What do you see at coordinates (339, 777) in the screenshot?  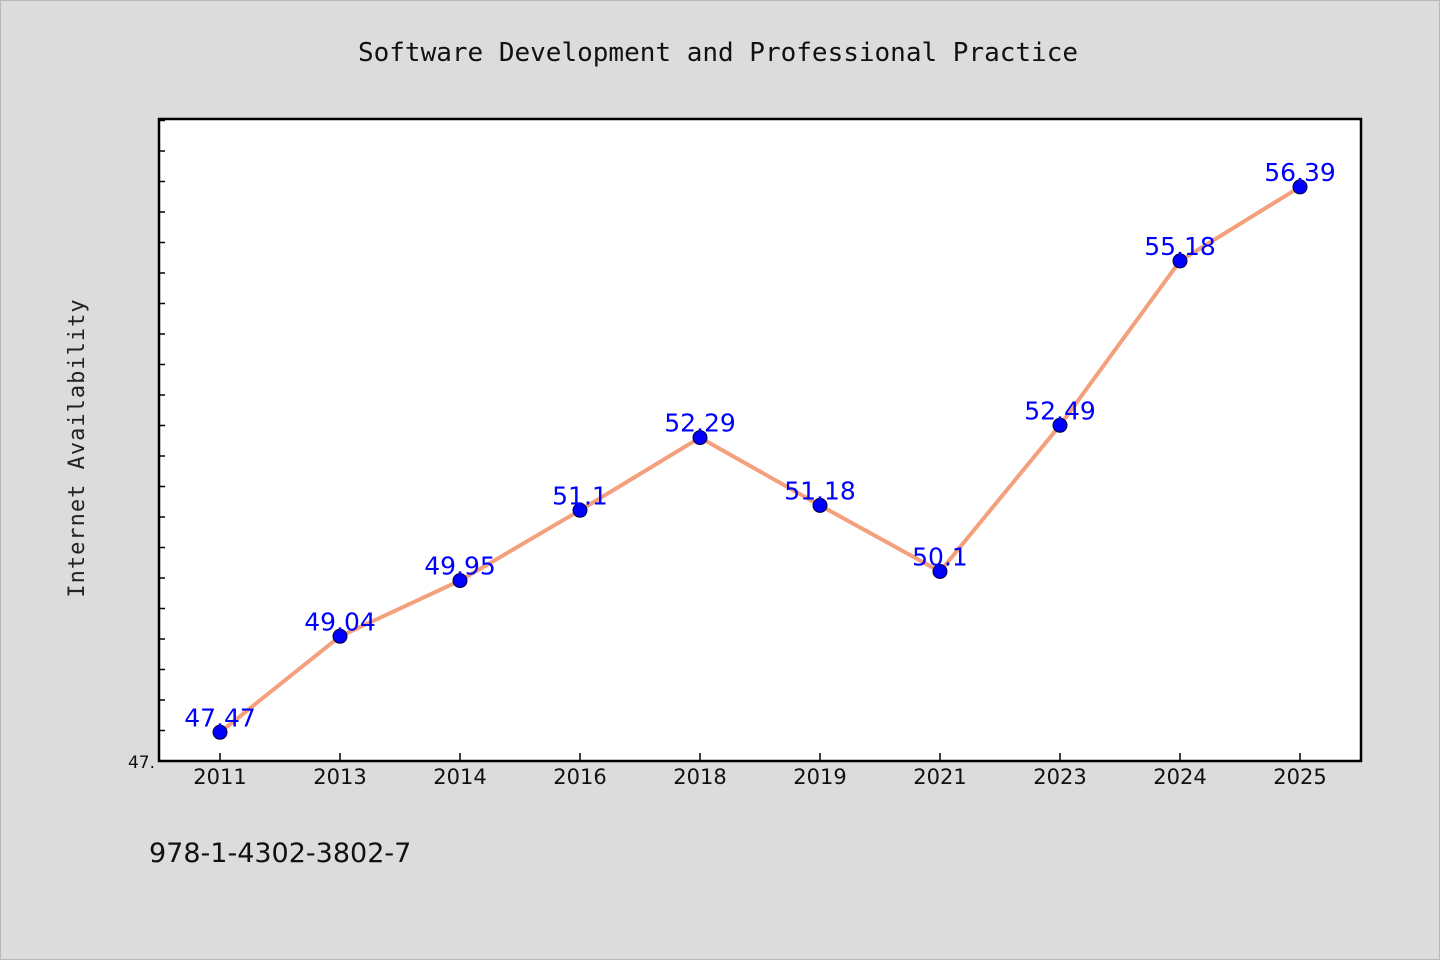 I see `x-tick-label: 2013` at bounding box center [339, 777].